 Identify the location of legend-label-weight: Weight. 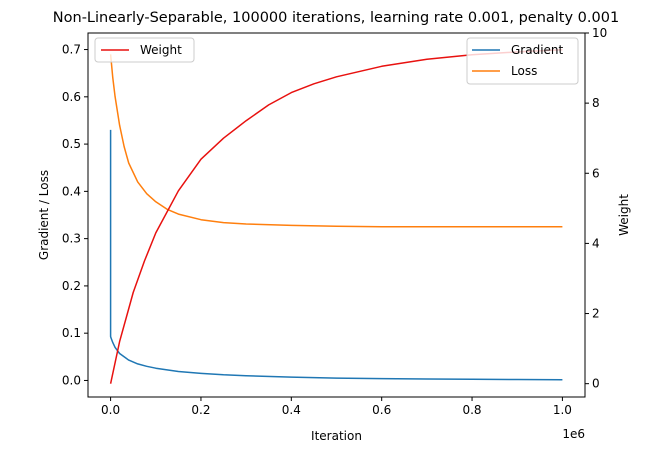
(161, 50).